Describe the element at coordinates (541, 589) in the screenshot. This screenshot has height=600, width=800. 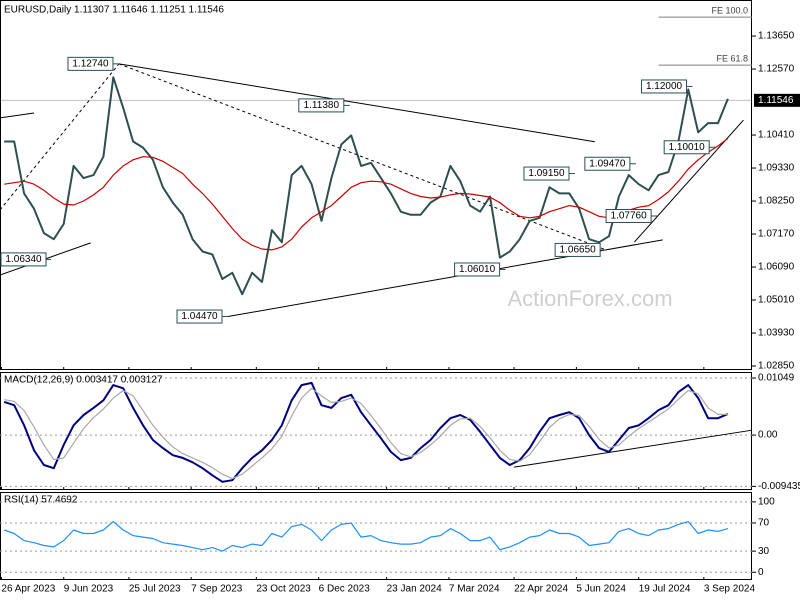
I see `x-tick-label: 22 Apr 2024` at that location.